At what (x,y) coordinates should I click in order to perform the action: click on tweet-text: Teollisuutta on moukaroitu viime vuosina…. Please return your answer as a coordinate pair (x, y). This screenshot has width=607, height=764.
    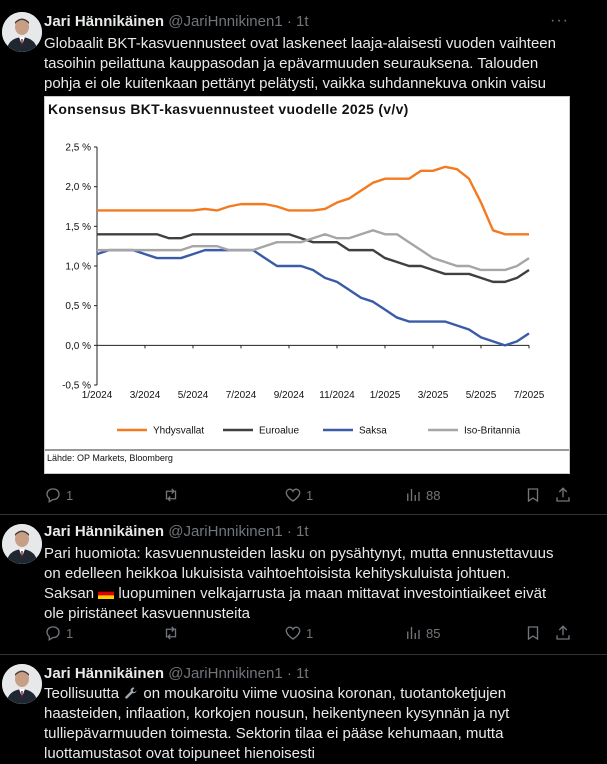
    Looking at the image, I should click on (304, 724).